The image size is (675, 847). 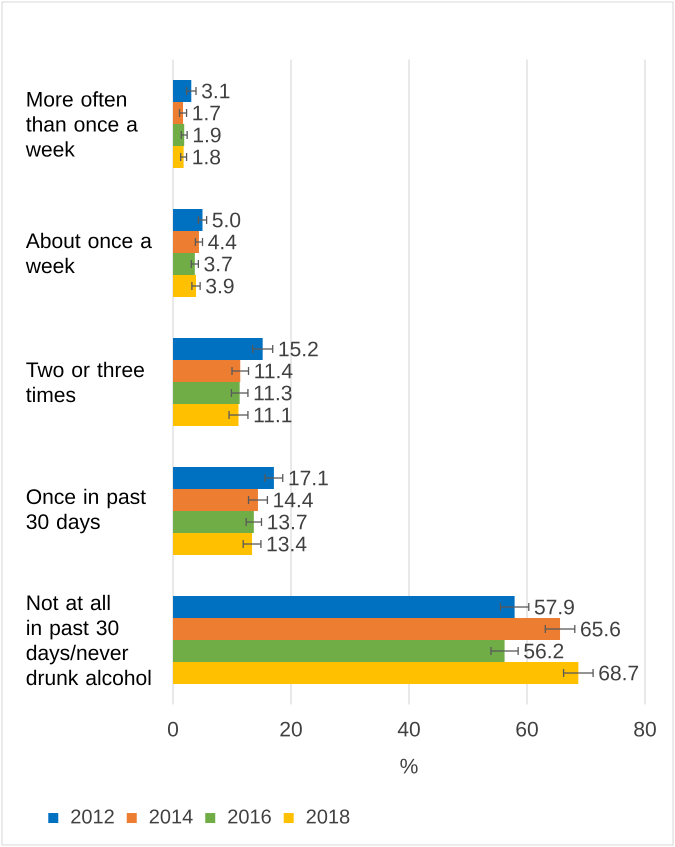 I want to click on x-tick-label: 20, so click(x=291, y=729).